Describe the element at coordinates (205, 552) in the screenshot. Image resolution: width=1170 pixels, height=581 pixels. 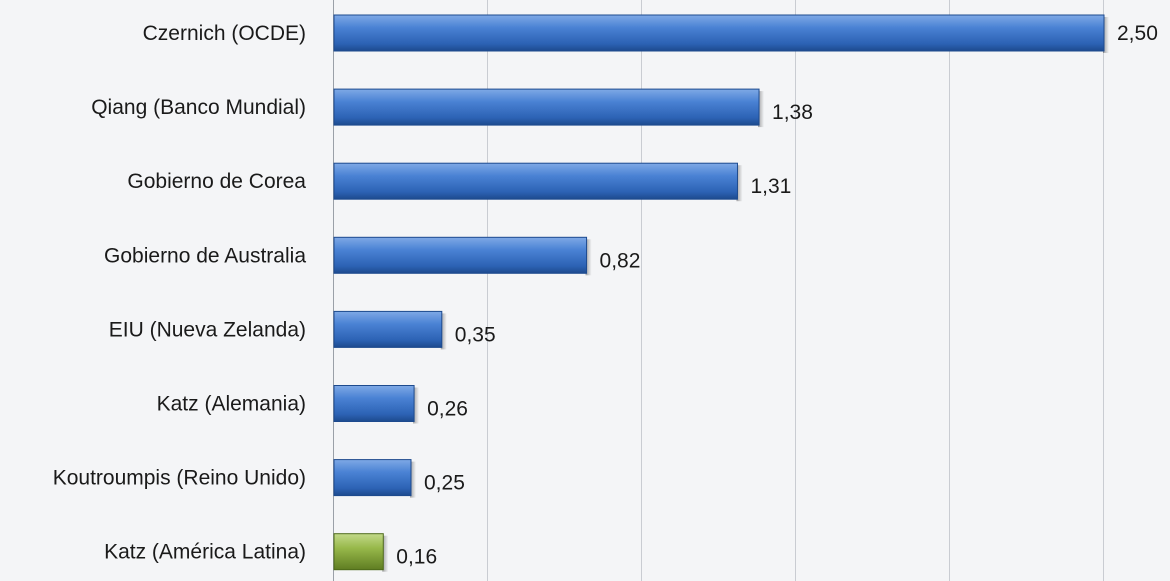
I see `category-label: Katz (América Latina)` at that location.